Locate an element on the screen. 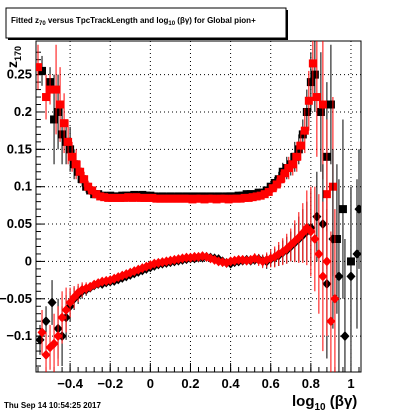 The height and width of the screenshot is (414, 400). timestamp: Thu Sep 14 10:54:25 2017 is located at coordinates (52, 405).